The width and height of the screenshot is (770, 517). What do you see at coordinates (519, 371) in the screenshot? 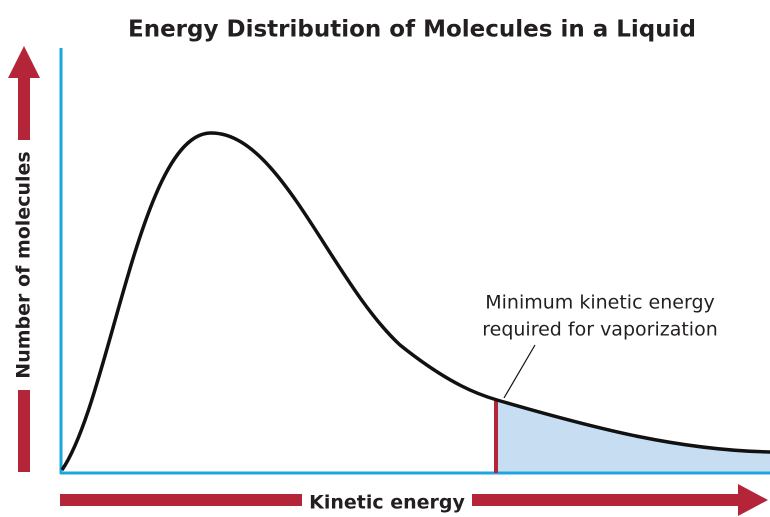
I see `pointer-line` at bounding box center [519, 371].